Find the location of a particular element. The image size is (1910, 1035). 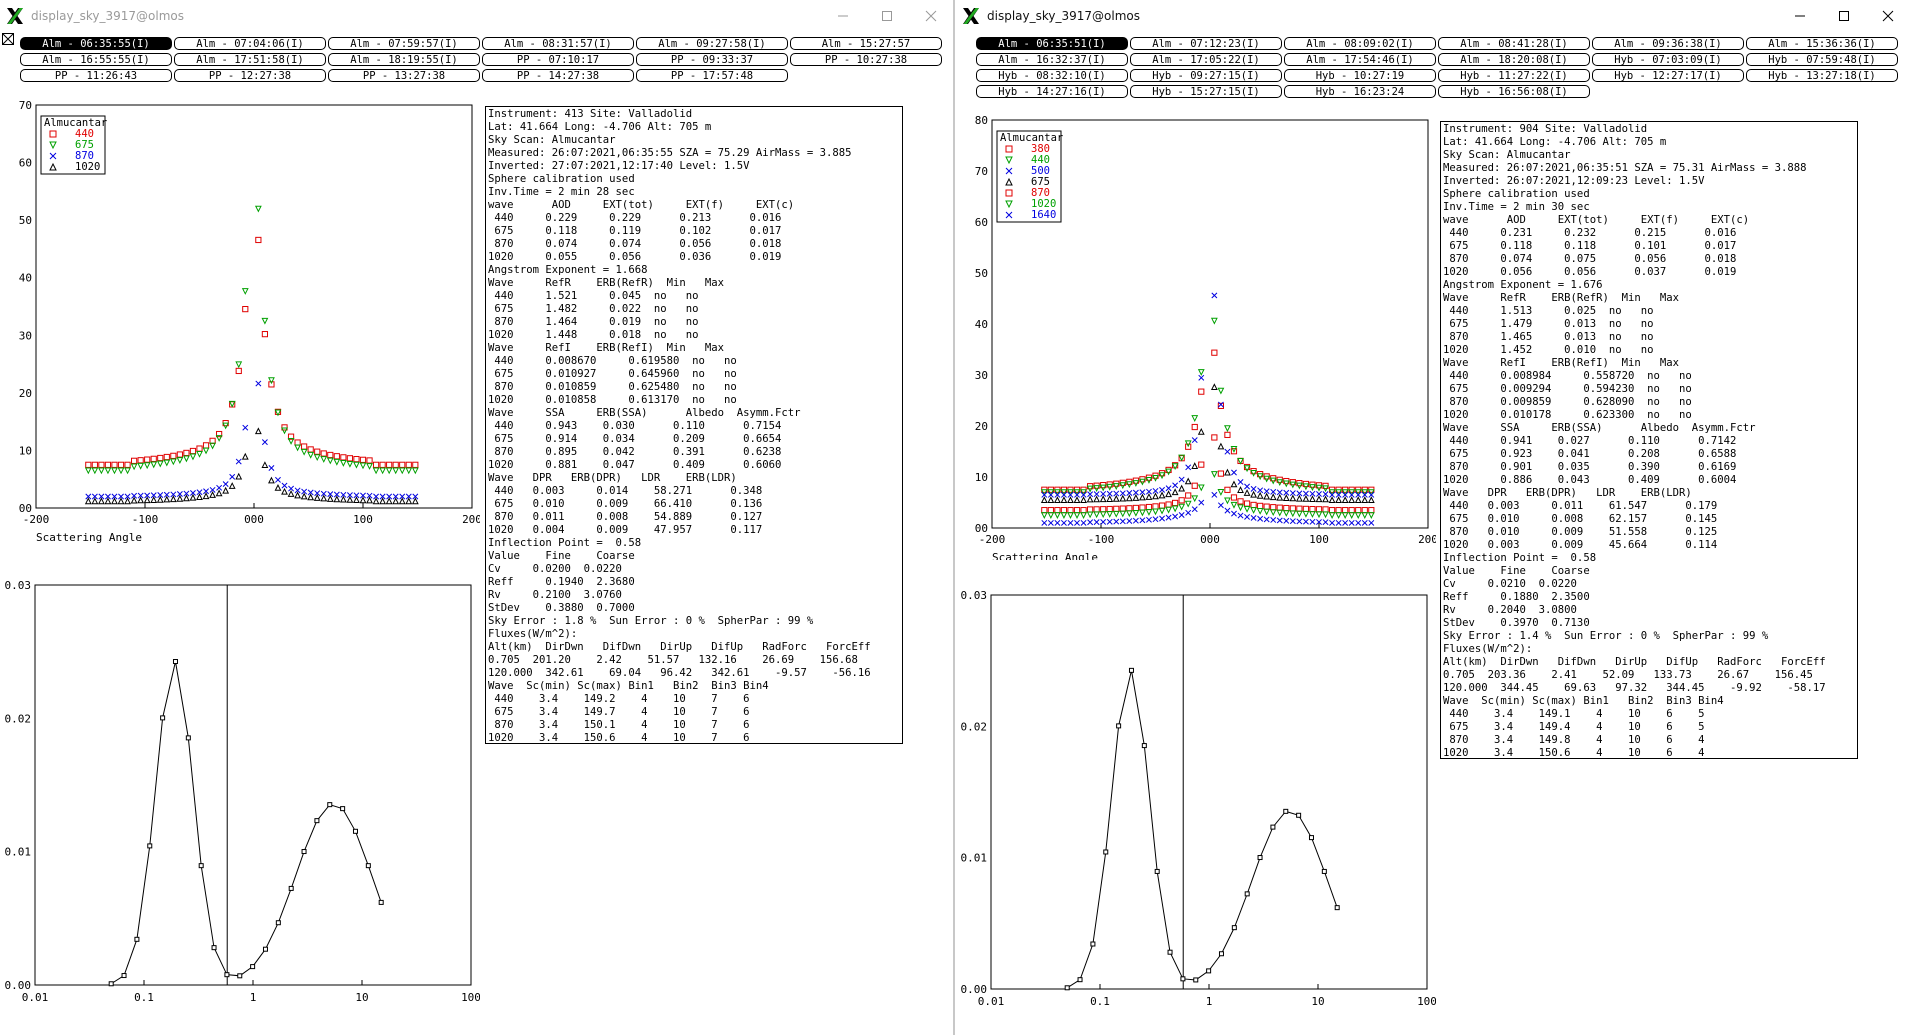

y-tick-label: 40 is located at coordinates (25, 278).